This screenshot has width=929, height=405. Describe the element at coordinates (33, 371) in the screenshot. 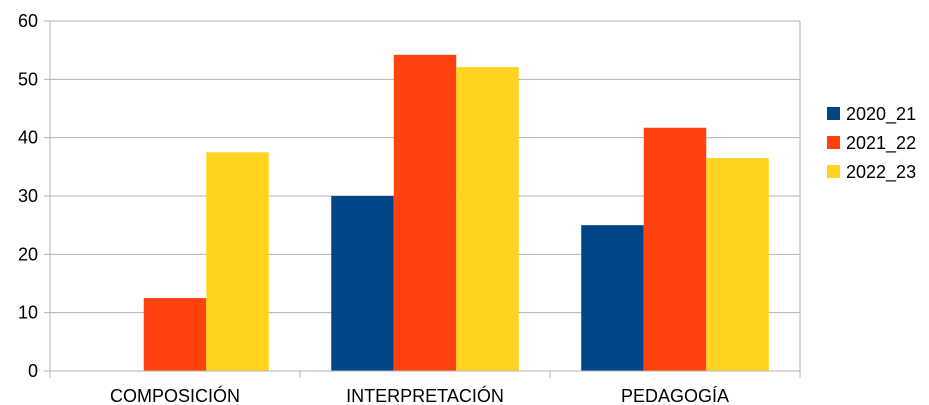

I see `y-tick-label: 0` at that location.